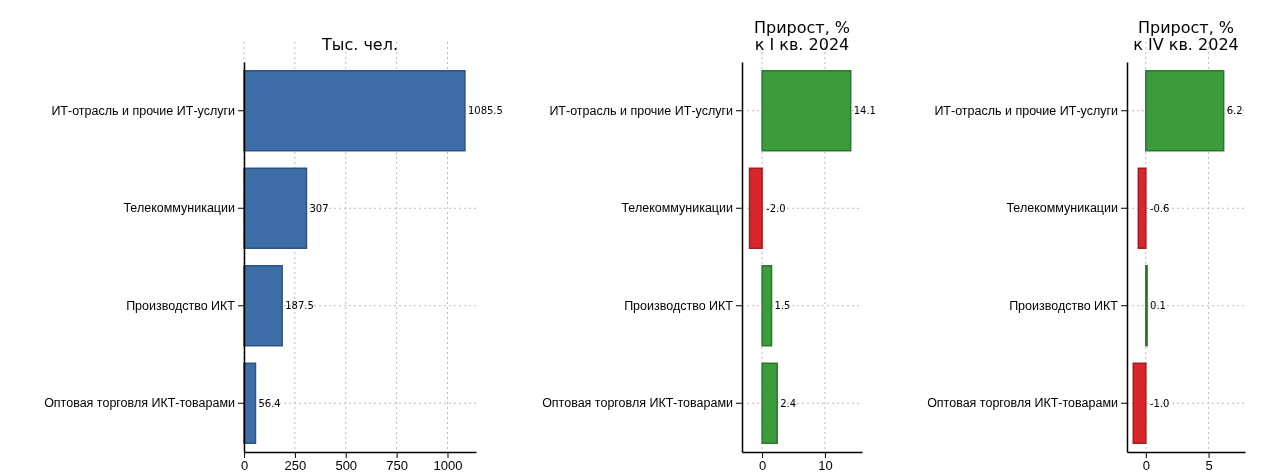  What do you see at coordinates (1186, 36) in the screenshot?
I see `chart-title: Прирост, % к IV кв. 2024` at bounding box center [1186, 36].